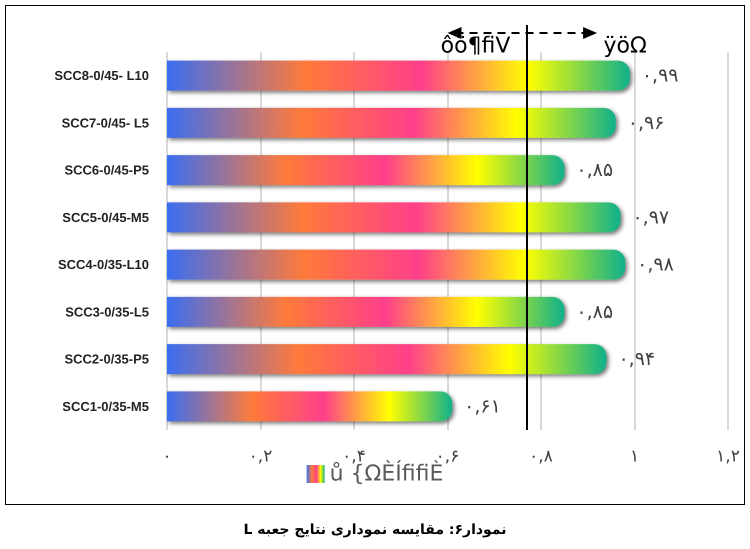  What do you see at coordinates (655, 265) in the screenshot?
I see `data-label: ۰,۹۸` at bounding box center [655, 265].